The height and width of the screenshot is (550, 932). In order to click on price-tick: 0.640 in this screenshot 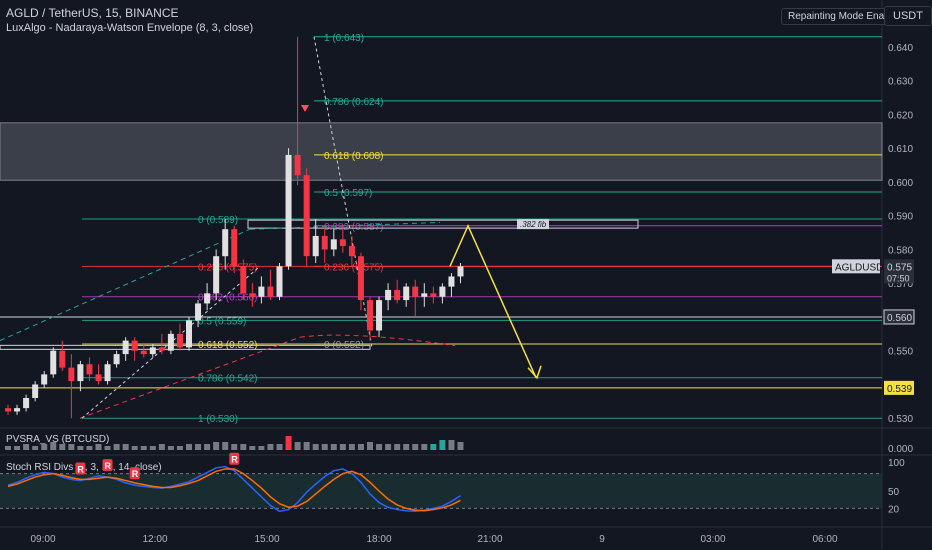, I will do `click(900, 48)`.